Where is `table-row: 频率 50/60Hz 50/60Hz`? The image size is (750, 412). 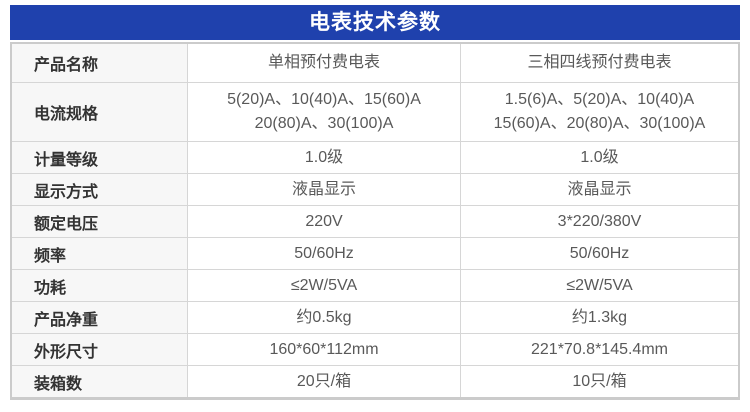 table-row: 频率 50/60Hz 50/60Hz is located at coordinates (375, 253).